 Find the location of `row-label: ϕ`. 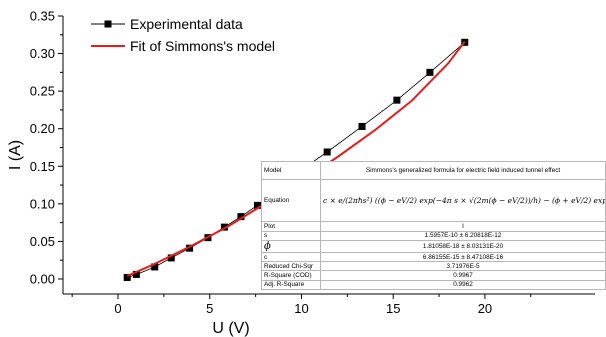

row-label: ϕ is located at coordinates (291, 246).